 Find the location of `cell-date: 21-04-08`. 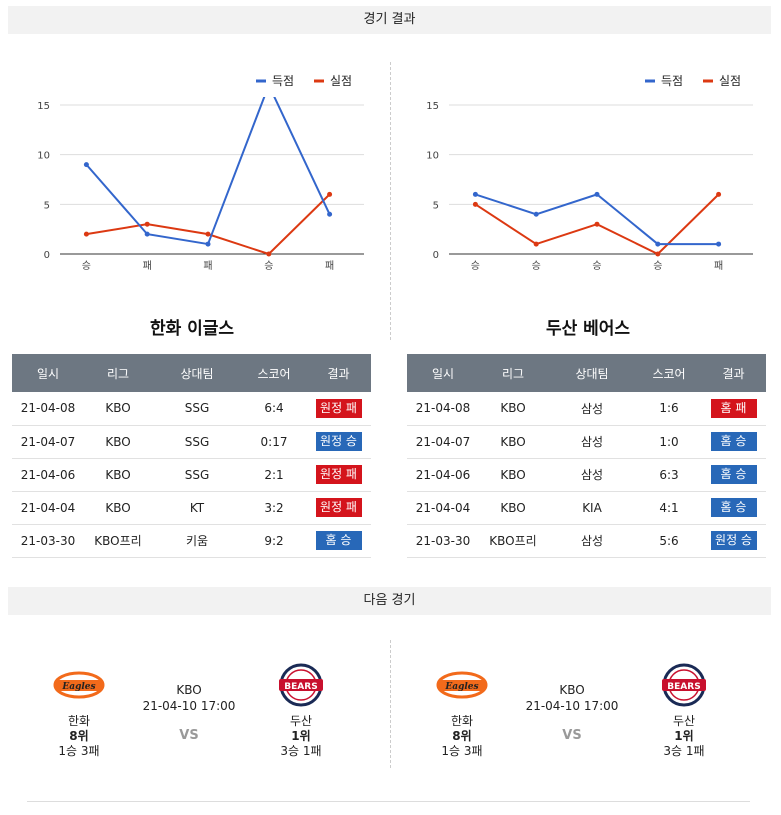

cell-date: 21-04-08 is located at coordinates (443, 409).